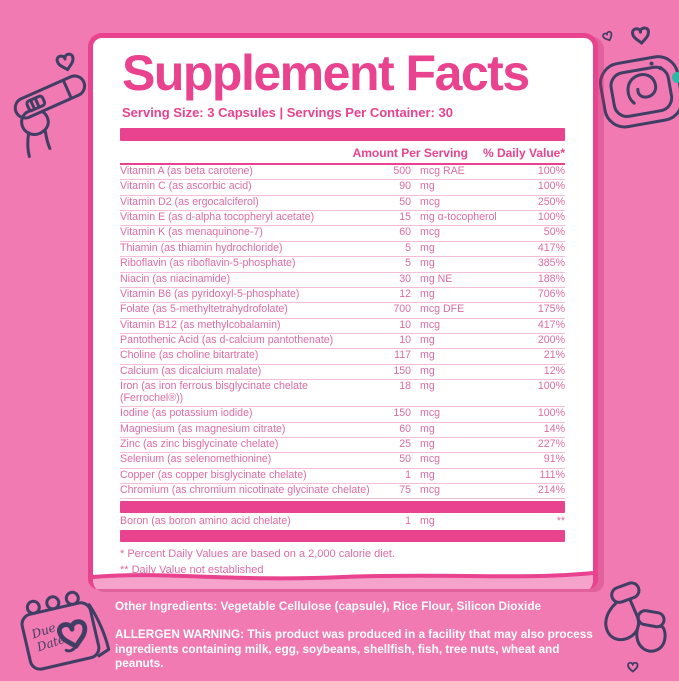  Describe the element at coordinates (552, 474) in the screenshot. I see `nutrient-dv: 111%` at that location.